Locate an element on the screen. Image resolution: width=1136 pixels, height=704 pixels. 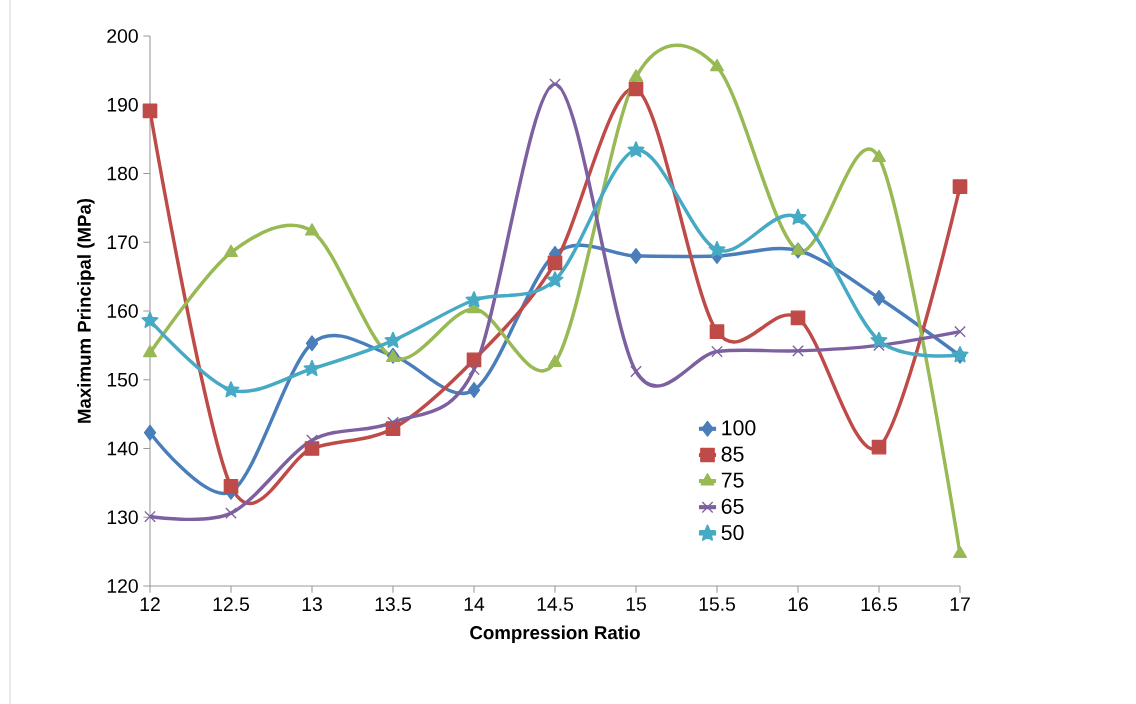
x-tick-label: 13 is located at coordinates (312, 604).